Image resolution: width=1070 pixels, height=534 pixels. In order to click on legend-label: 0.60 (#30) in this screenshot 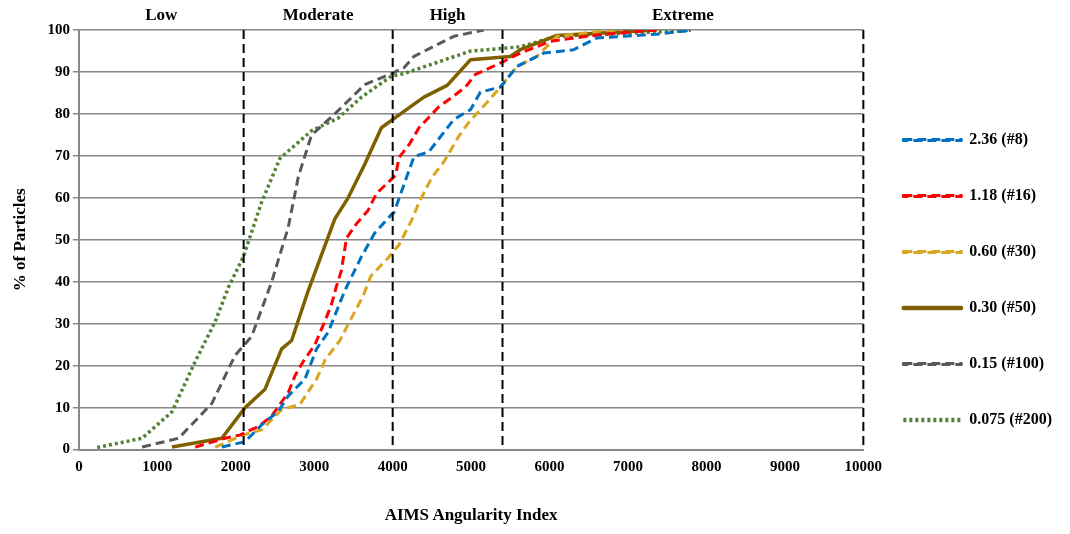, I will do `click(1002, 251)`.